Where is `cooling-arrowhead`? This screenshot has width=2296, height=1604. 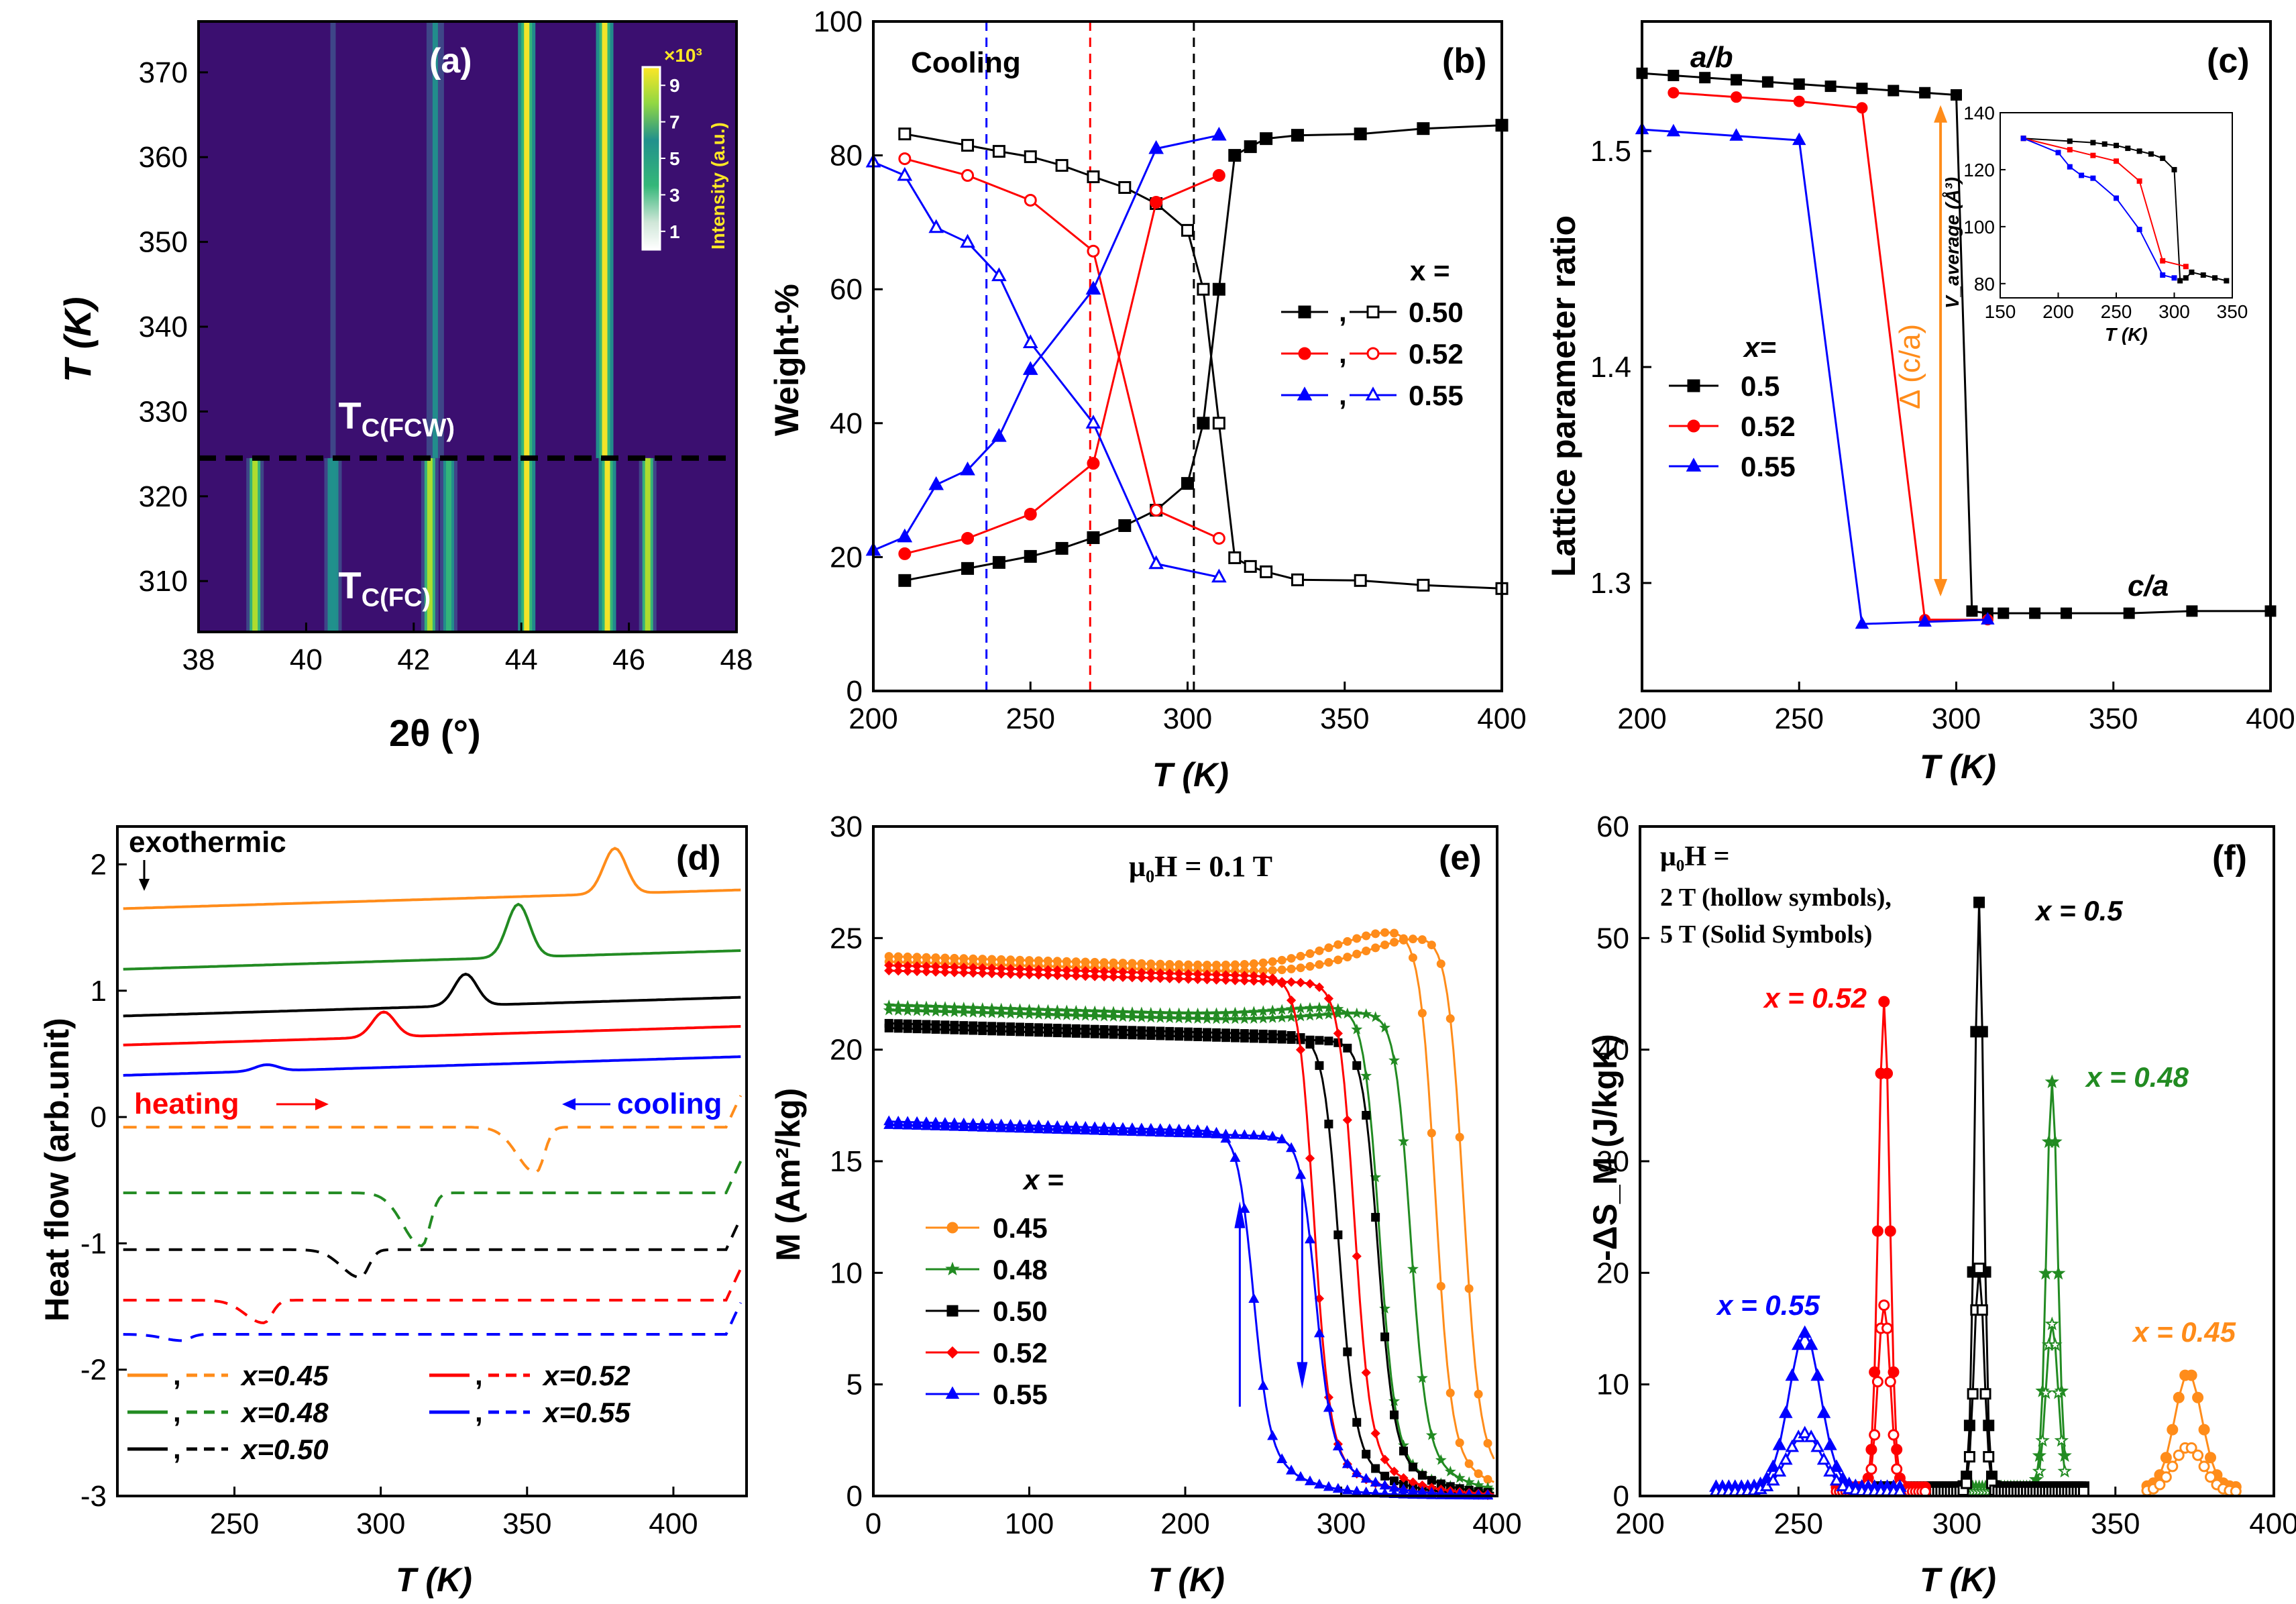 cooling-arrowhead is located at coordinates (569, 1104).